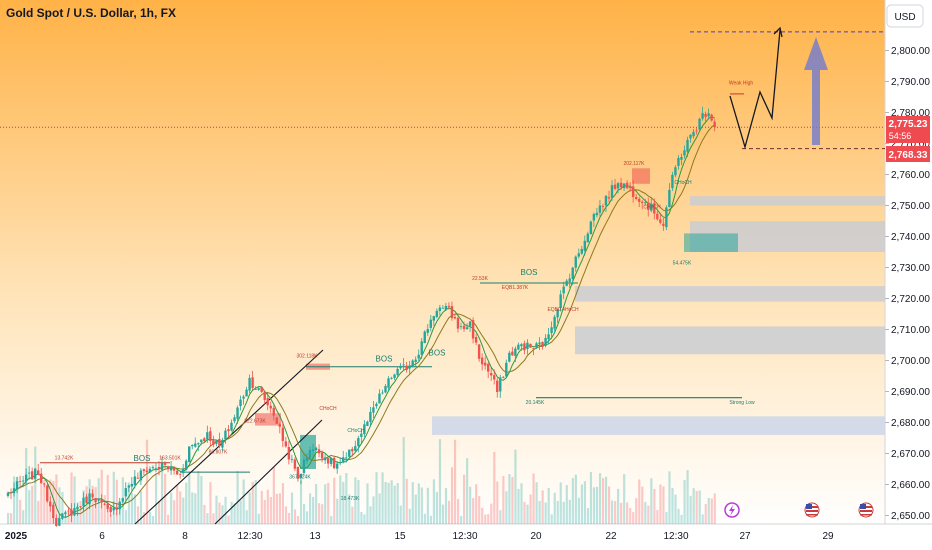  I want to click on projection-path, so click(755, 89).